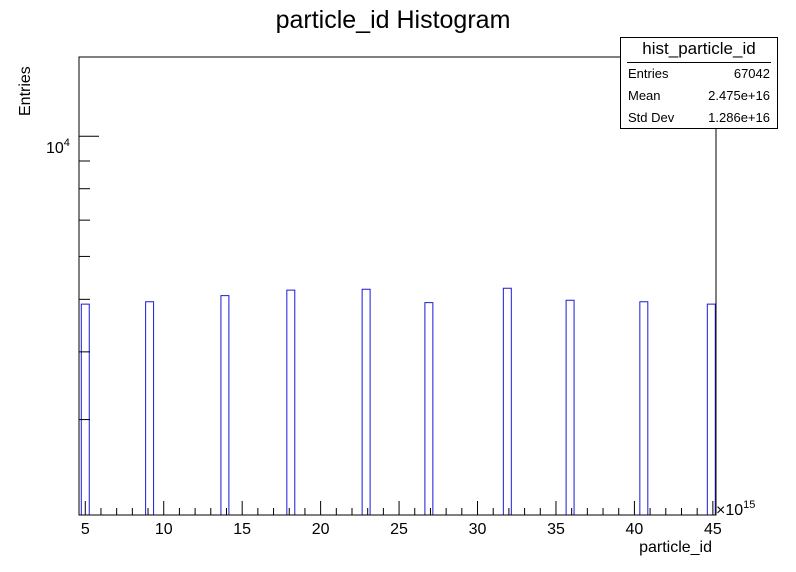 The image size is (796, 572). I want to click on y-major-label: 104, so click(58, 147).